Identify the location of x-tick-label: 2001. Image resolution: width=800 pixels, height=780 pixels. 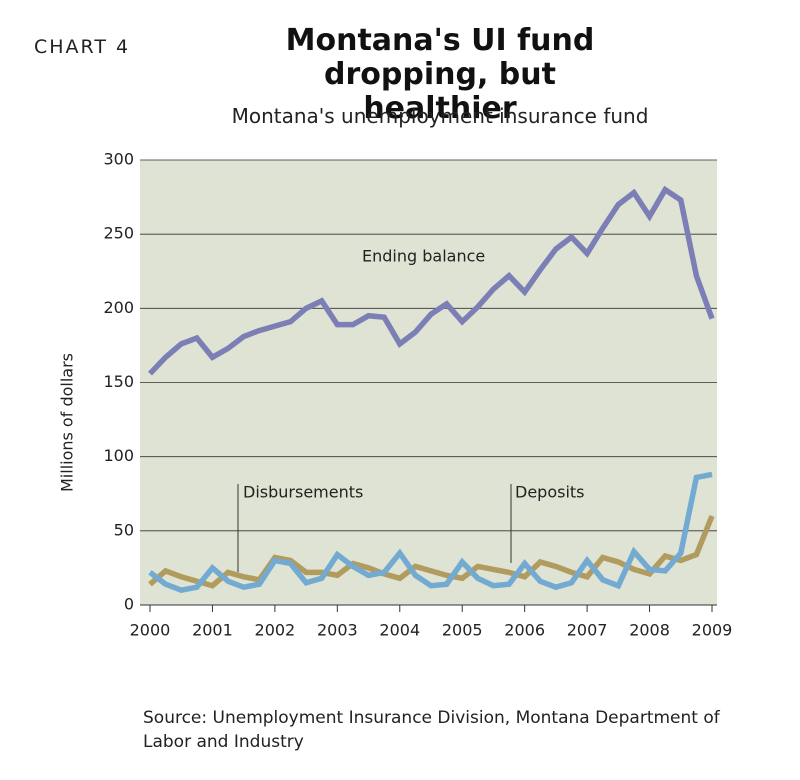
(212, 630).